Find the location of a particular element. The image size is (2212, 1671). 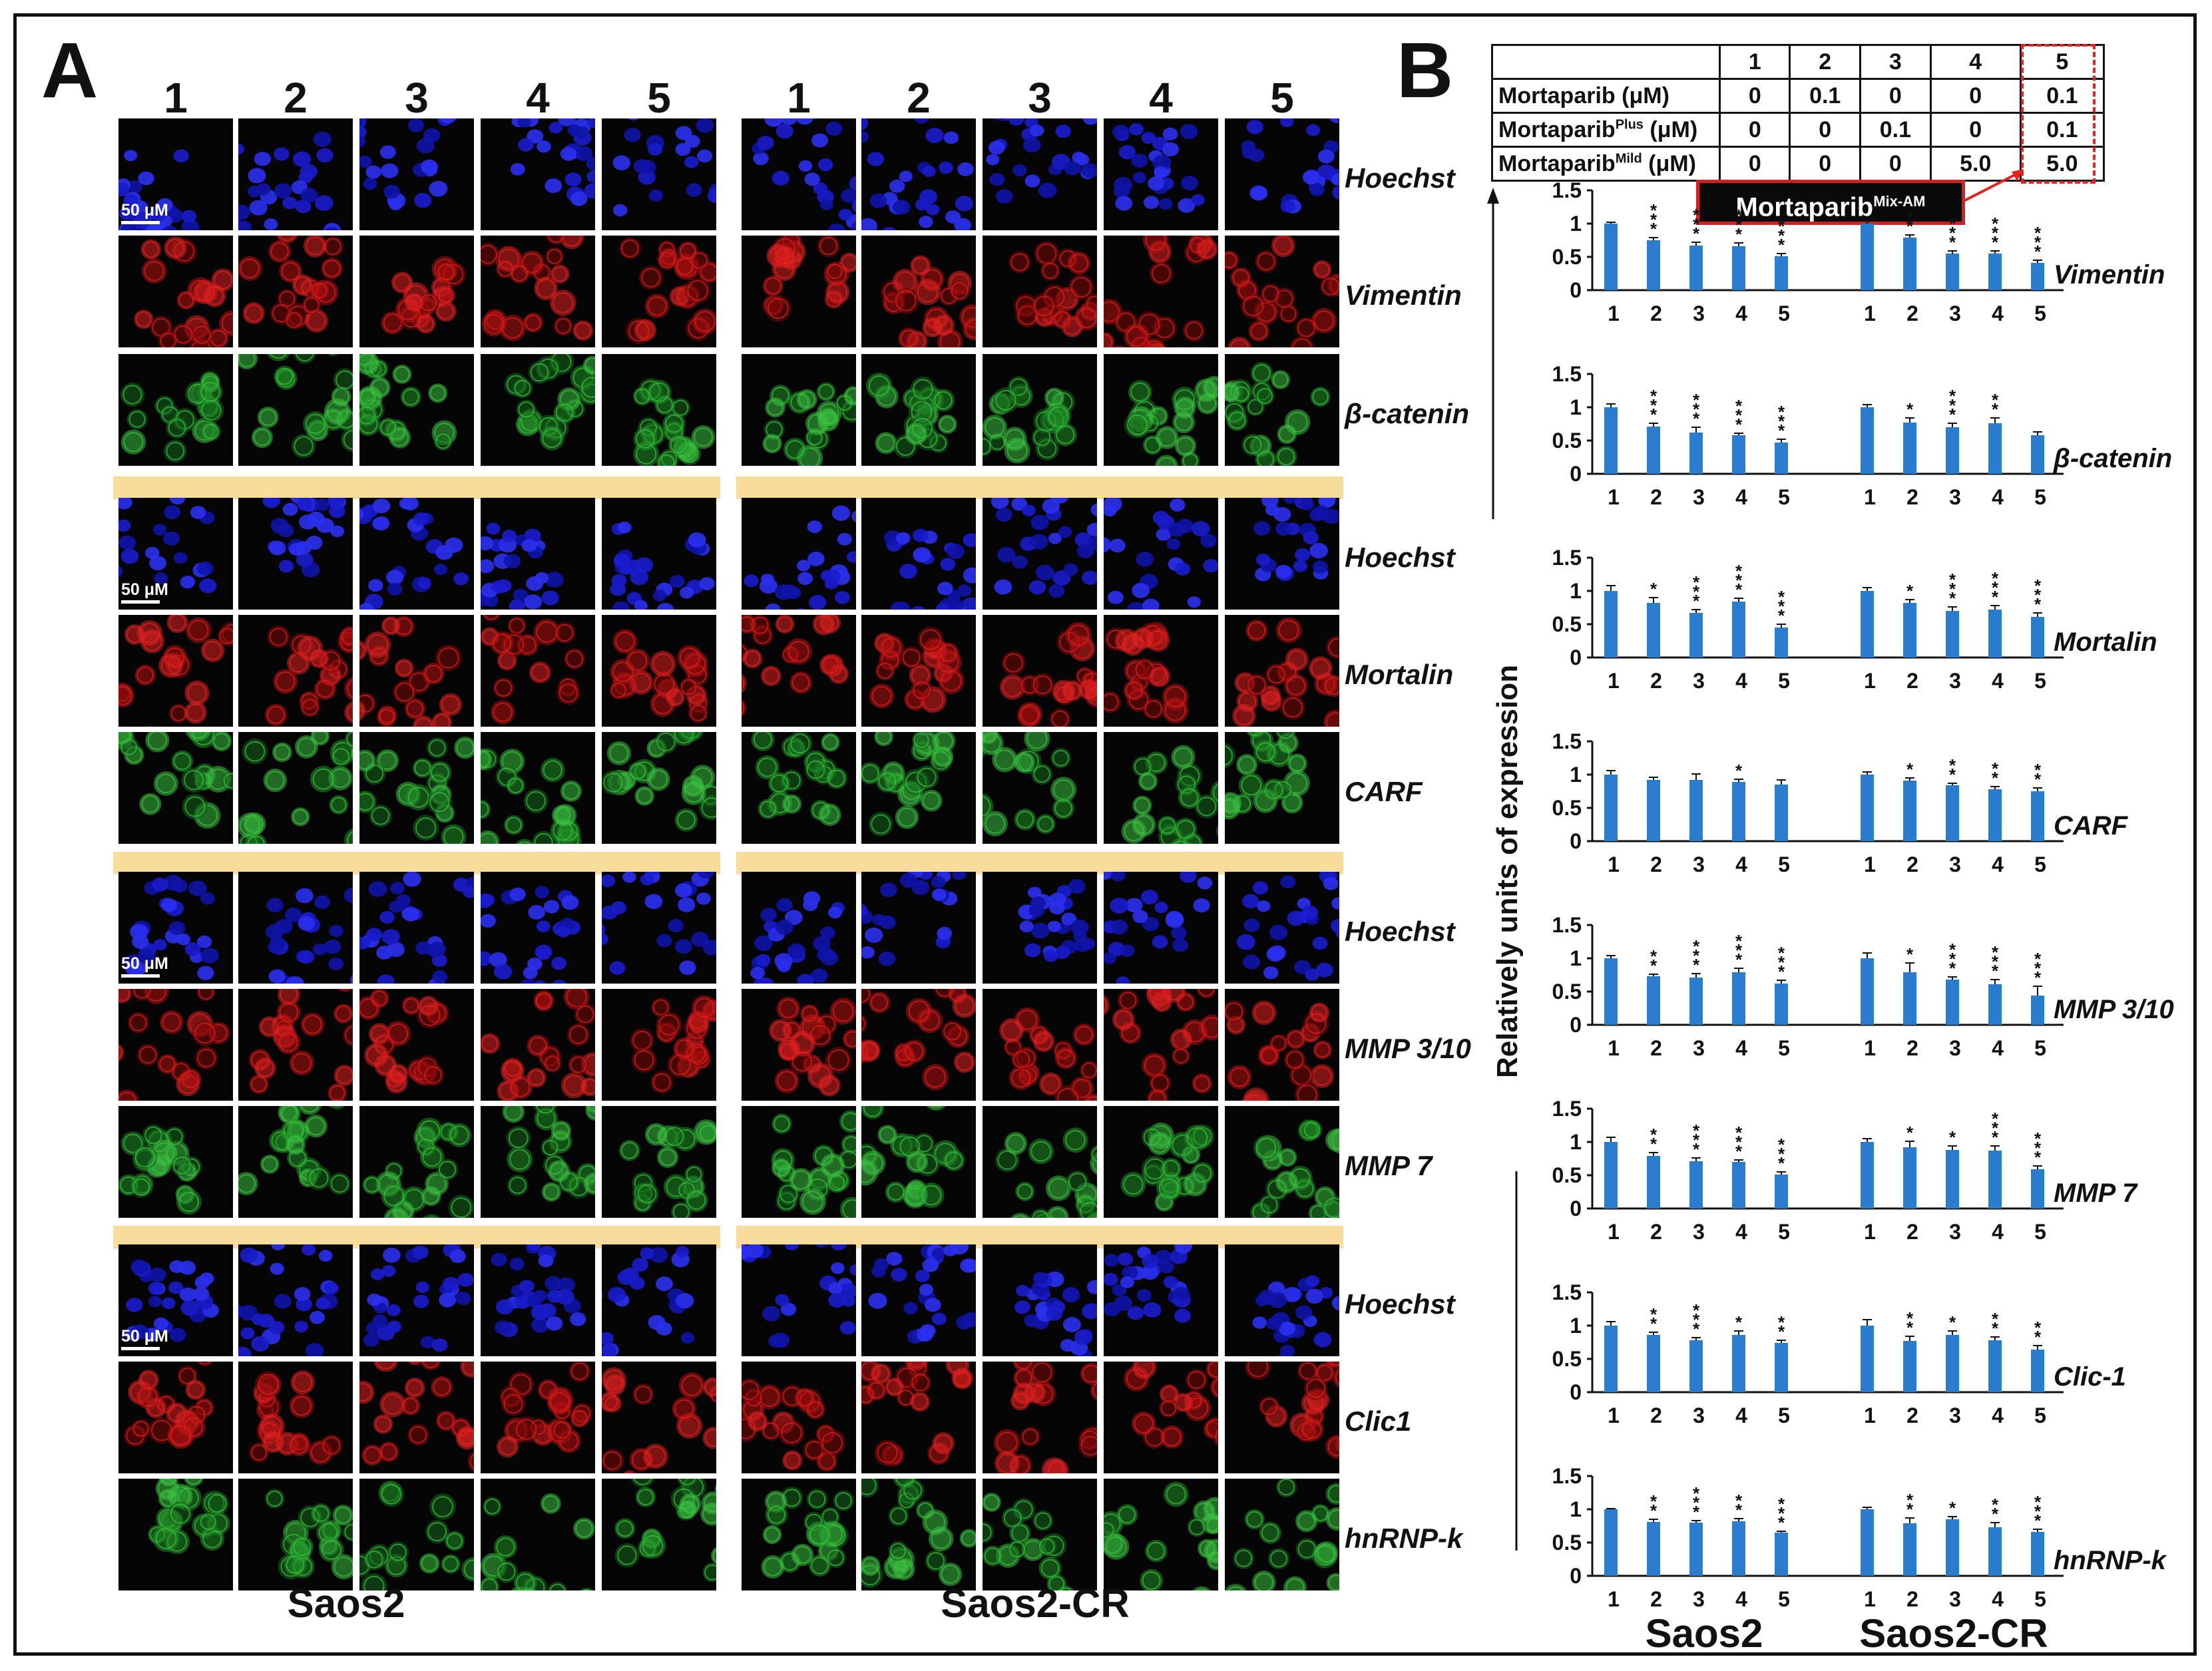

stain-label: β-catenin is located at coordinates (1408, 414).